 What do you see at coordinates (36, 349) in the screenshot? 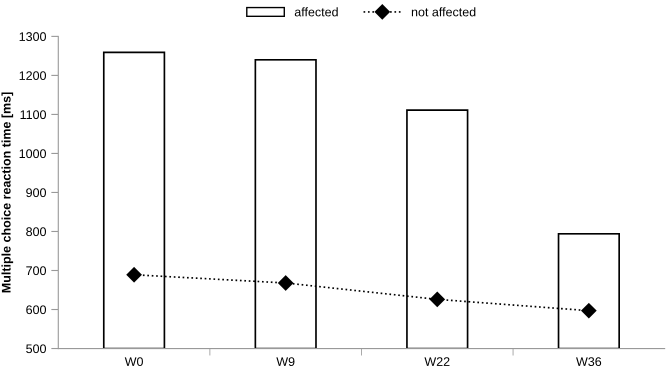
I see `y-tick-label: 500` at bounding box center [36, 349].